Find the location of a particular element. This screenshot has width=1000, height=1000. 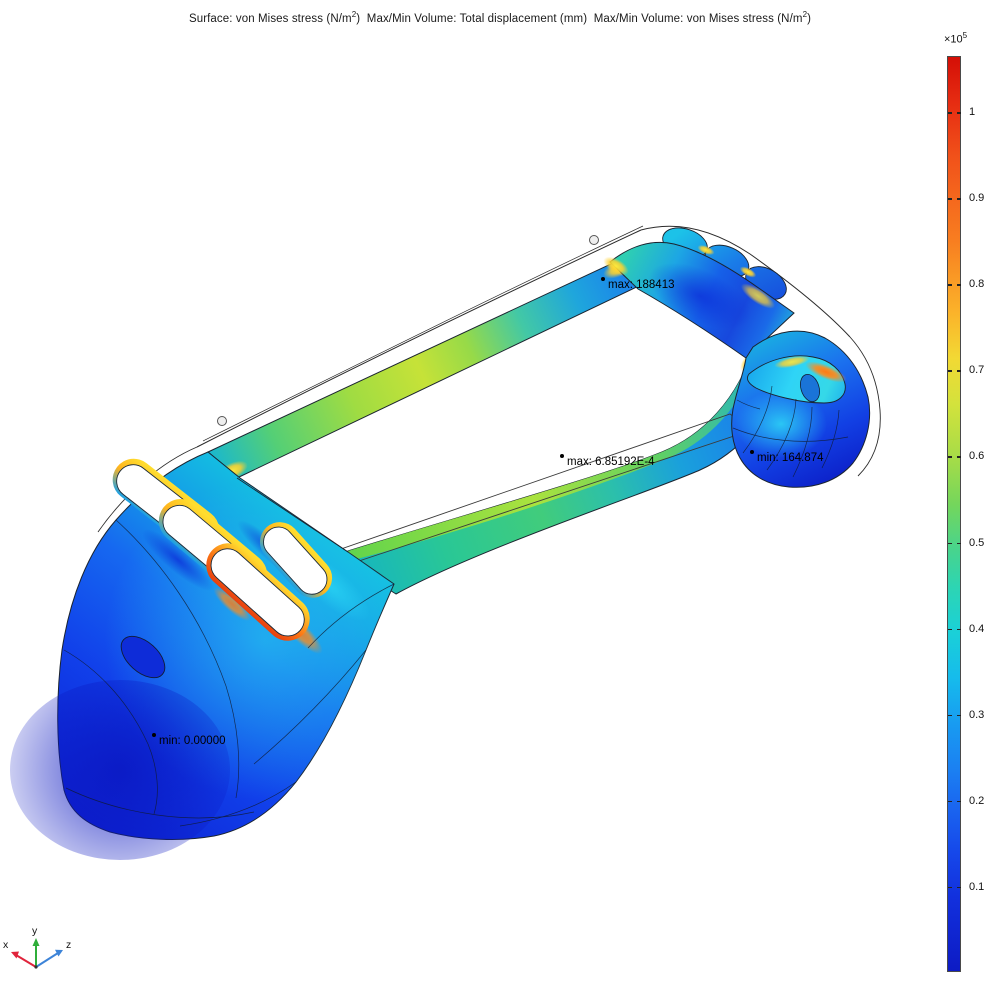

locating-pin-left is located at coordinates (222, 421).